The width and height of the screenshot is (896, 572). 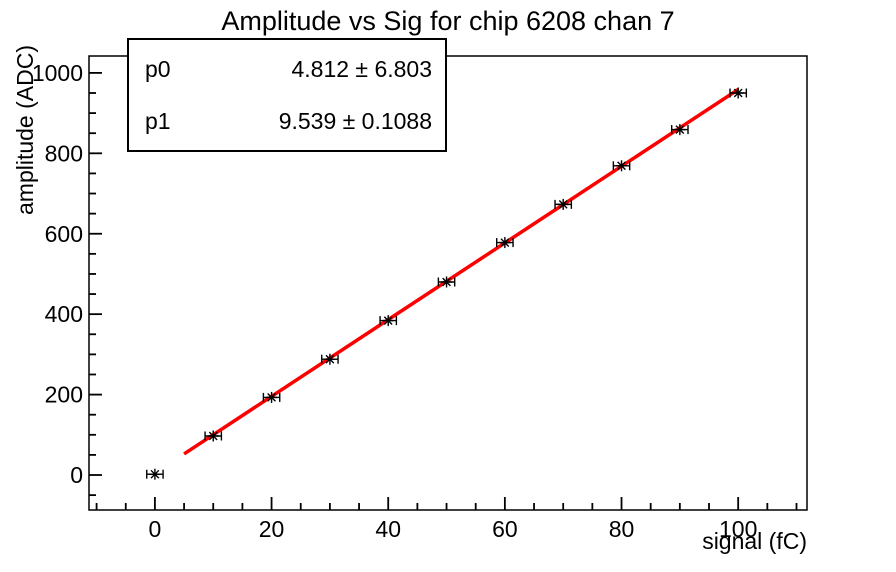 I want to click on y-tick-label: 600, so click(x=64, y=234).